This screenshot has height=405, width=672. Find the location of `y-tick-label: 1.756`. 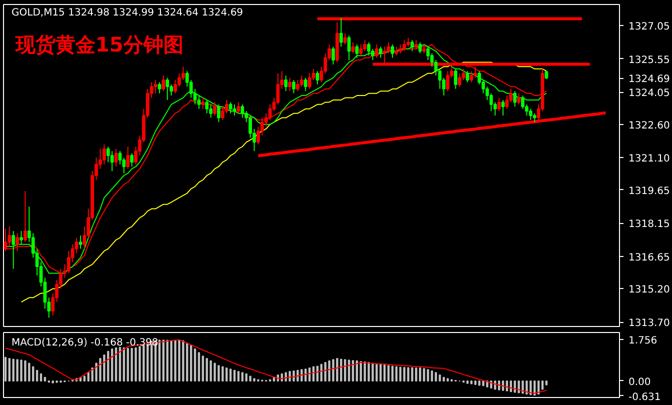

y-tick-label: 1.756 is located at coordinates (643, 340).